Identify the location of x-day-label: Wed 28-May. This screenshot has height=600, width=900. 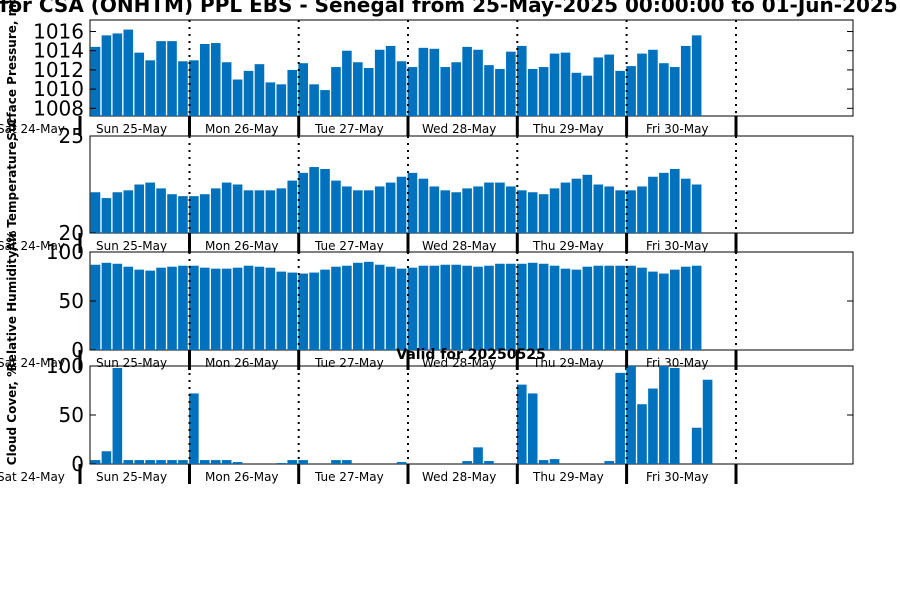
(459, 246).